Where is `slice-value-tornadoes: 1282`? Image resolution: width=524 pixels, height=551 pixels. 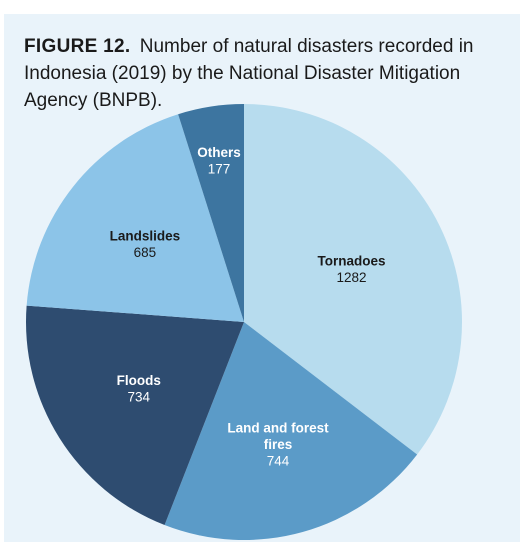
slice-value-tornadoes: 1282 is located at coordinates (351, 277).